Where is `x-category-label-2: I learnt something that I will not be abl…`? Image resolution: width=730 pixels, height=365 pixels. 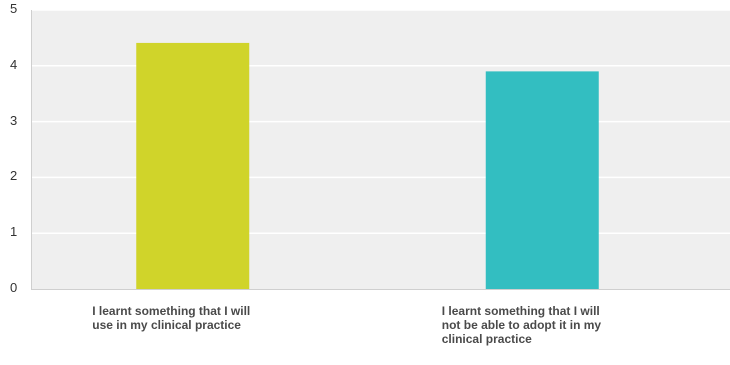
x-category-label-2: I learnt something that I will not be abl… is located at coordinates (547, 325).